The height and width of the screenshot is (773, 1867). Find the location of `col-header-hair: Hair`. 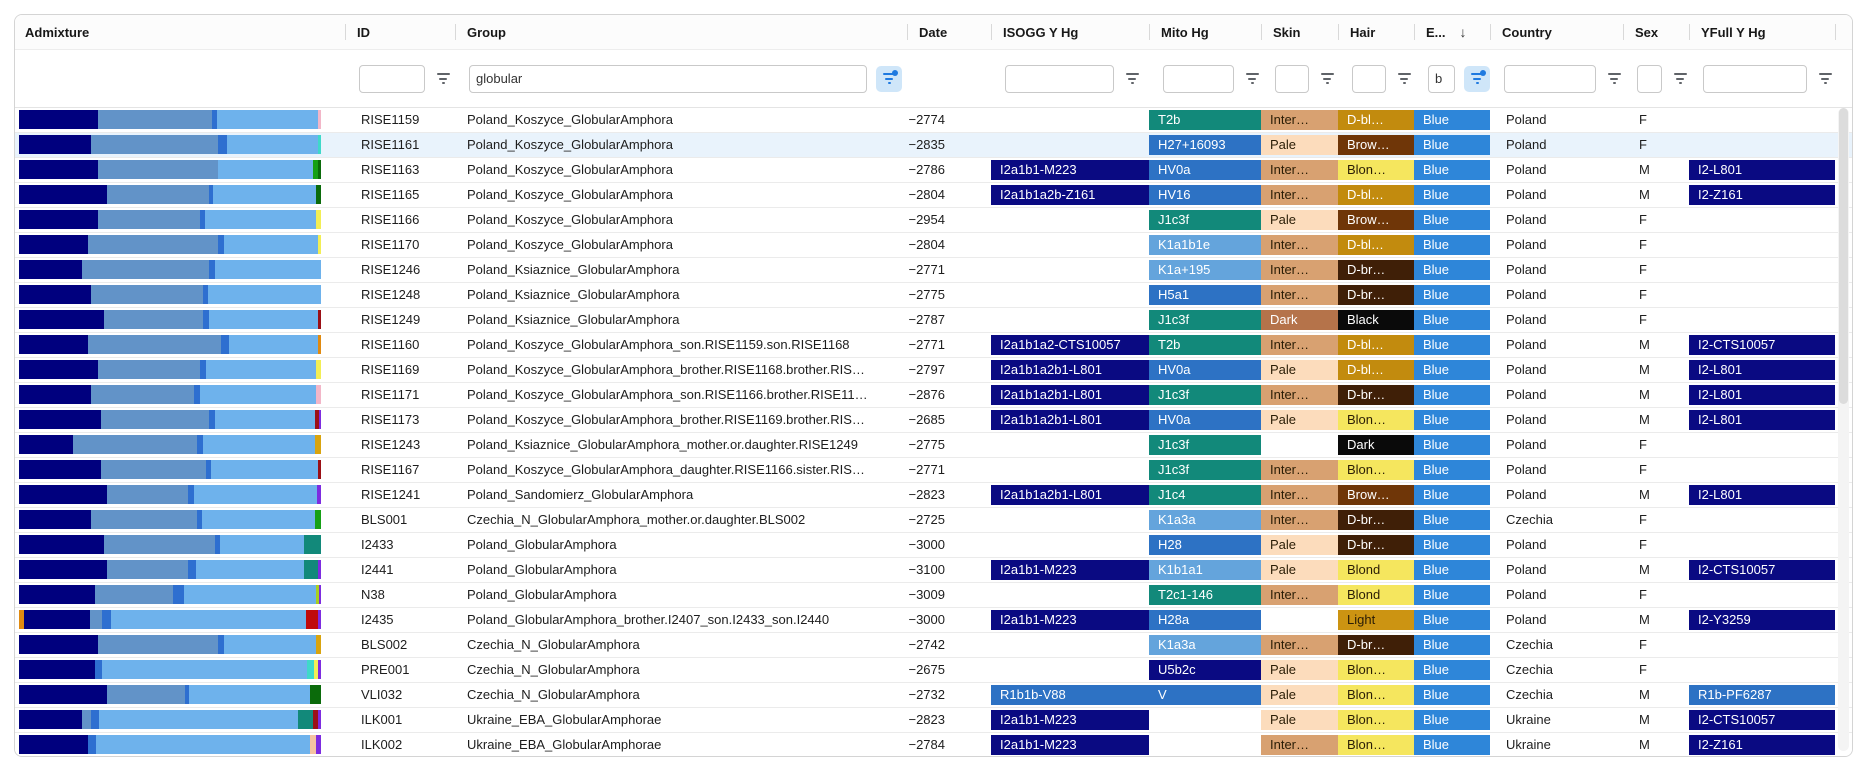

col-header-hair: Hair is located at coordinates (1376, 32).